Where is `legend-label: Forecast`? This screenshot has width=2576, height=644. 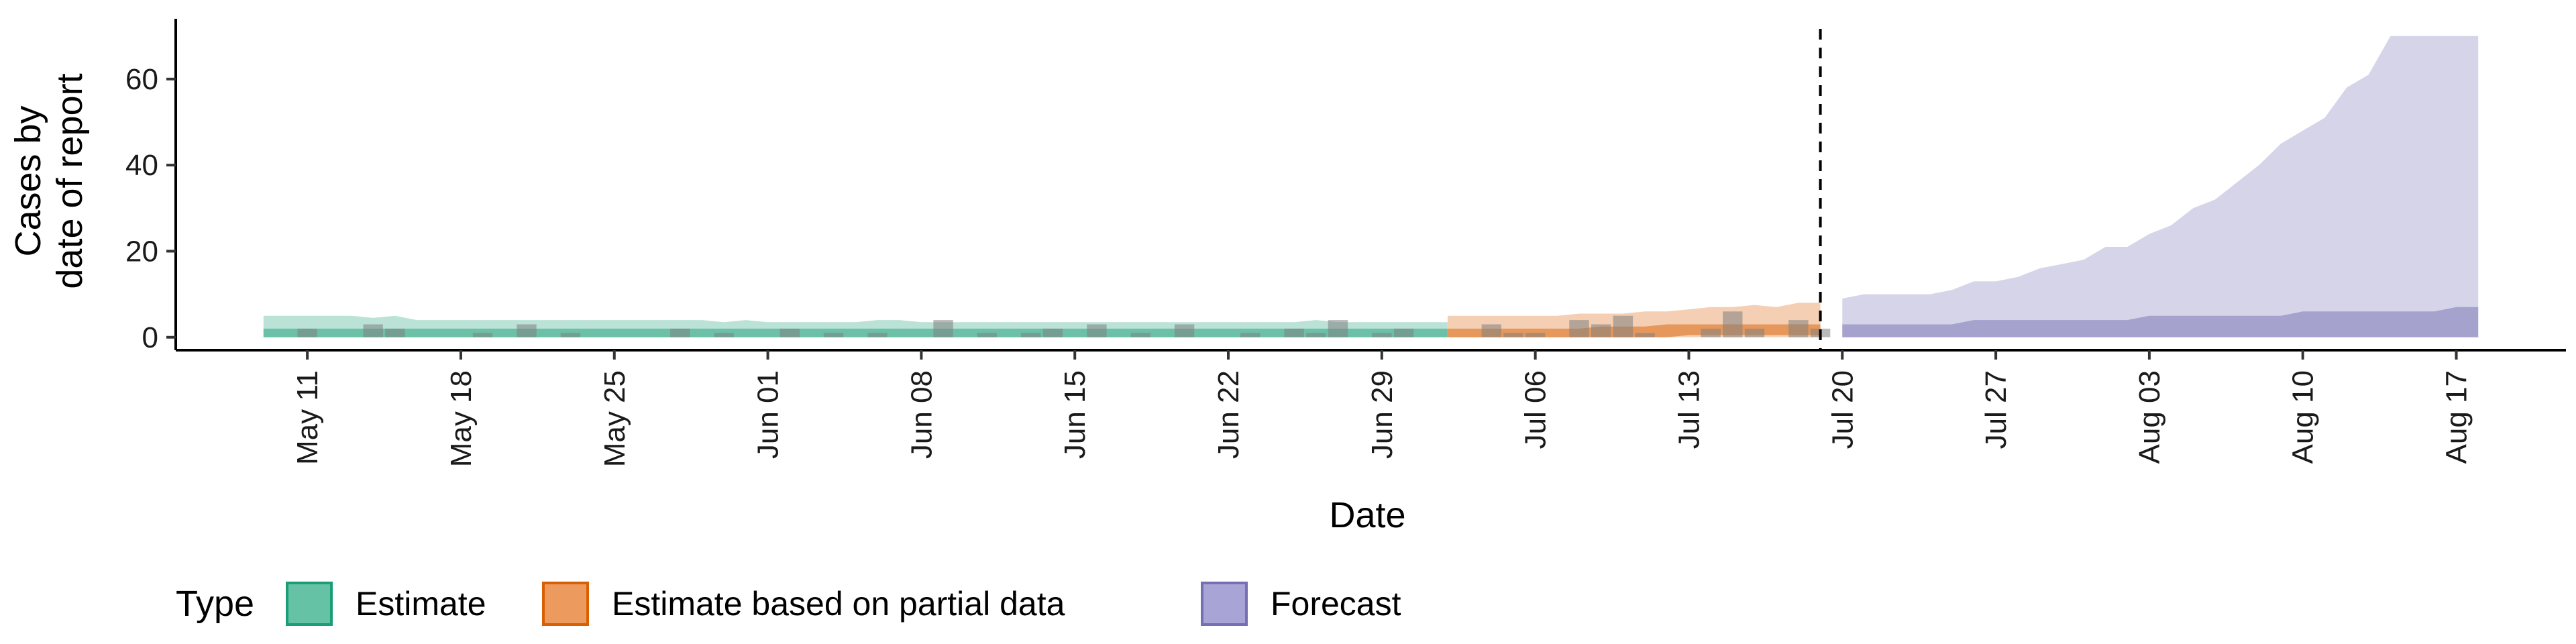
legend-label: Forecast is located at coordinates (1336, 604).